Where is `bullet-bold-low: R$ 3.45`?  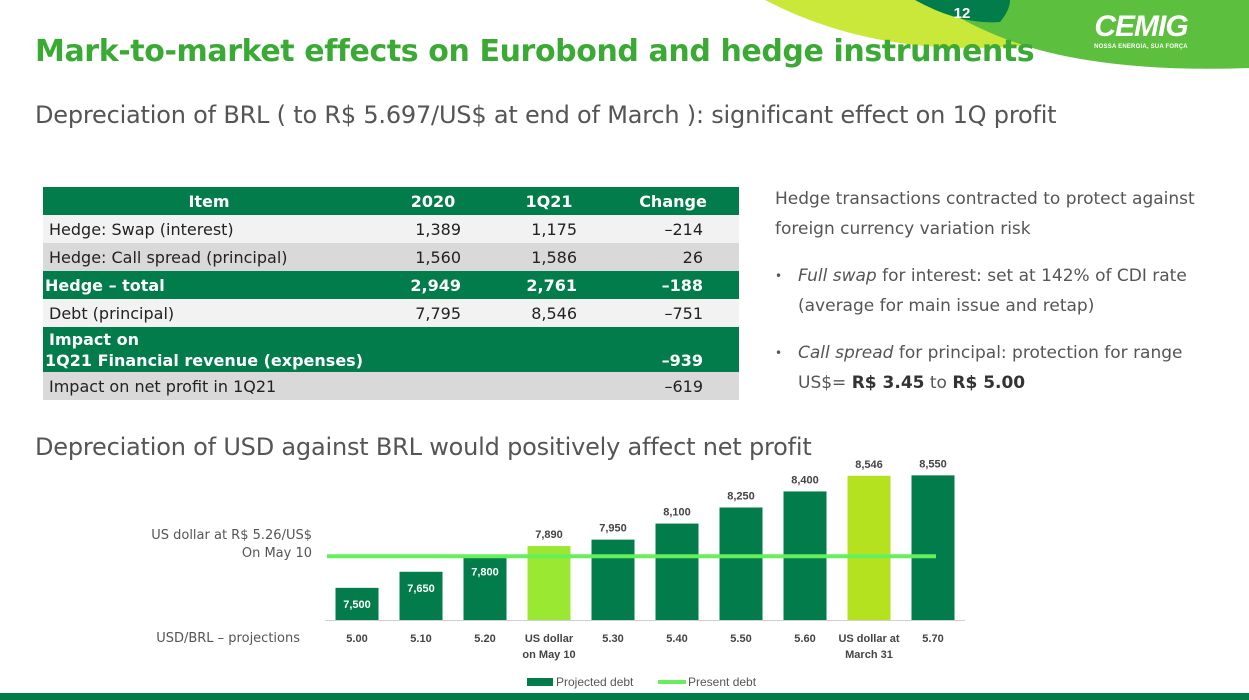 bullet-bold-low: R$ 3.45 is located at coordinates (888, 383).